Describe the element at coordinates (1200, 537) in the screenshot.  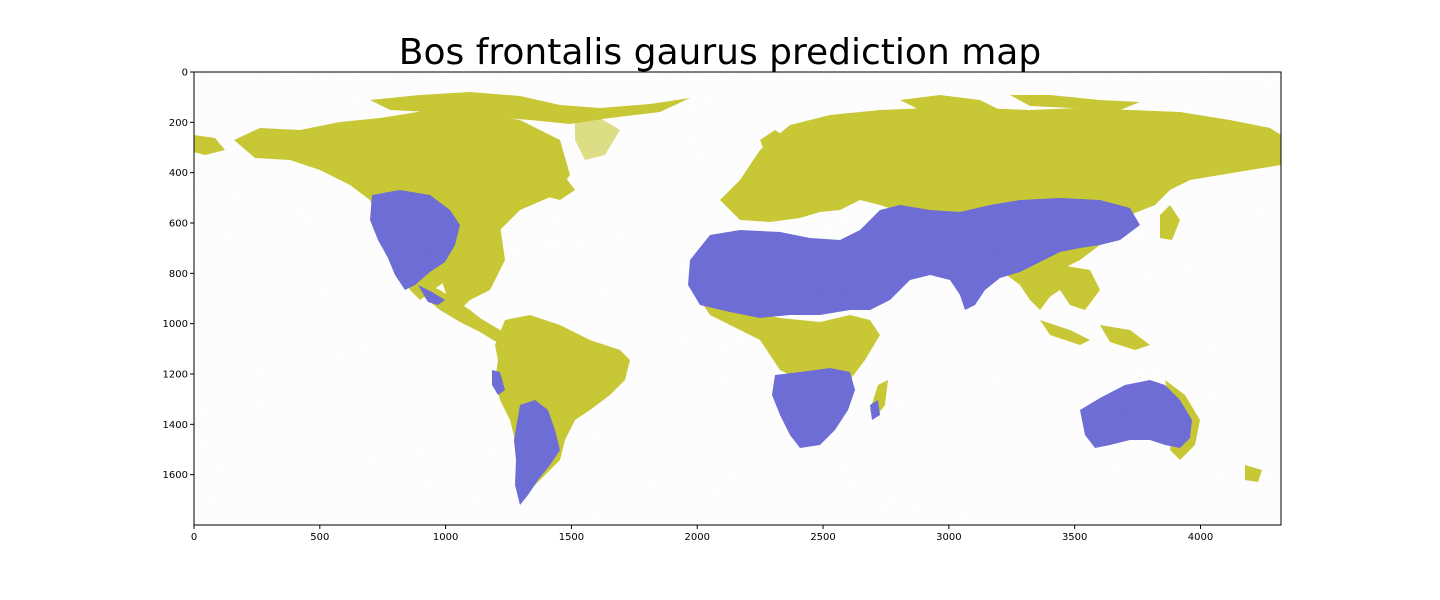
I see `x-tick-label: 4000` at that location.